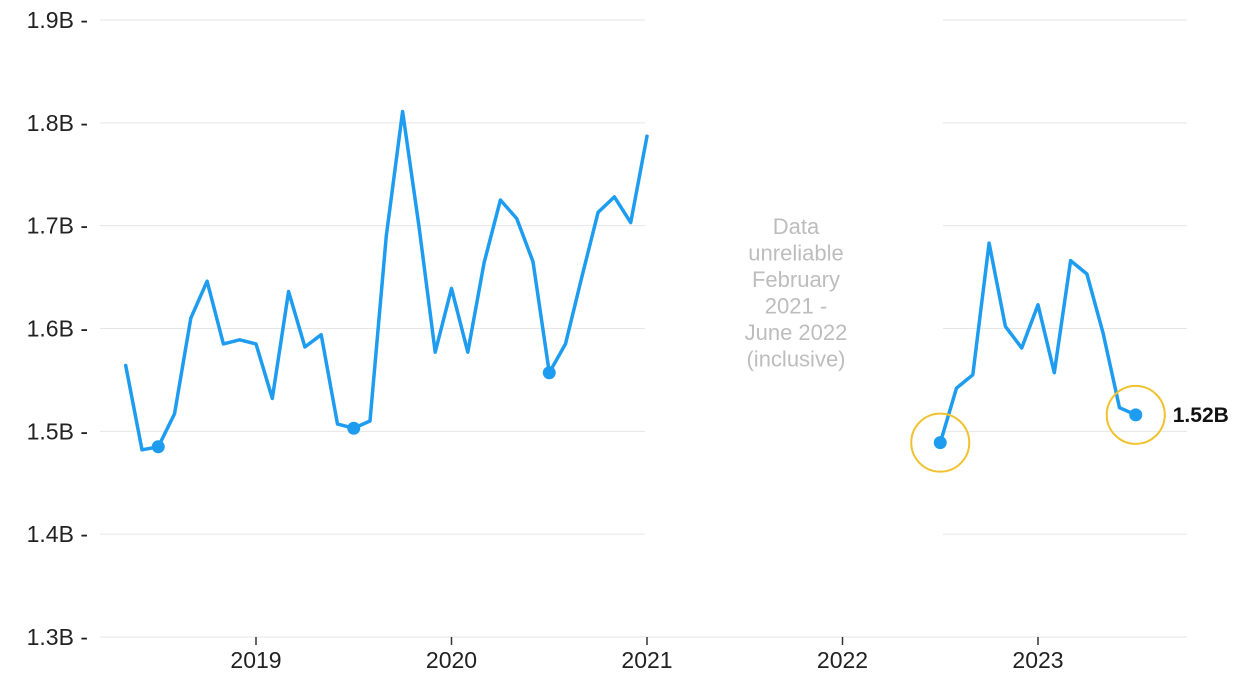 The width and height of the screenshot is (1239, 676). Describe the element at coordinates (57, 329) in the screenshot. I see `y-tick-label: 1.6B -` at that location.